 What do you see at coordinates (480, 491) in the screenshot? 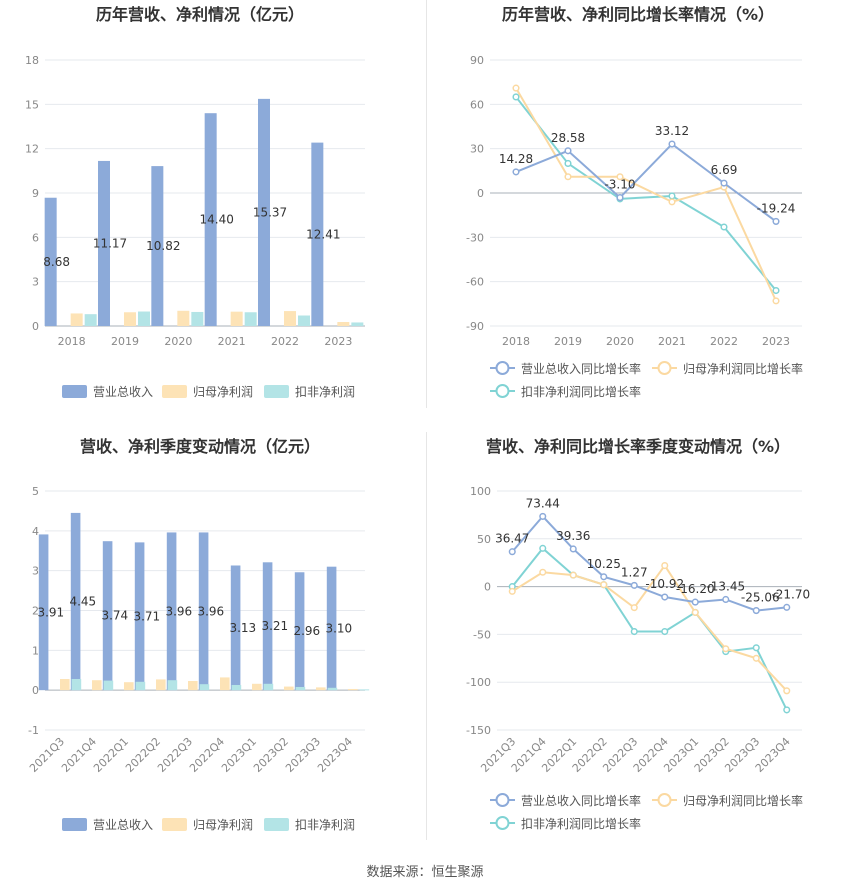
I see `y-tick-label: 100` at bounding box center [480, 491].